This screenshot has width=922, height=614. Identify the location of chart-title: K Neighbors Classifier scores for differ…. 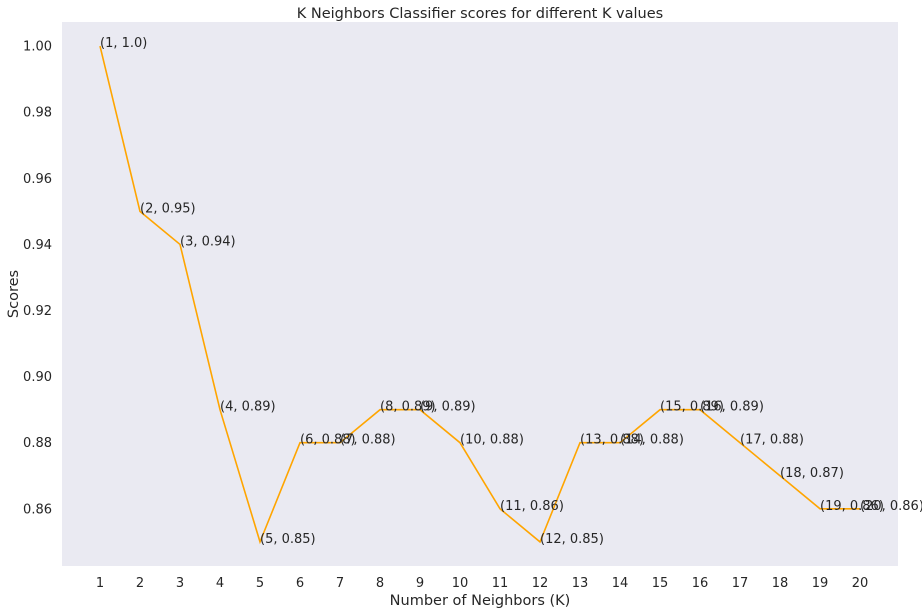
(480, 14).